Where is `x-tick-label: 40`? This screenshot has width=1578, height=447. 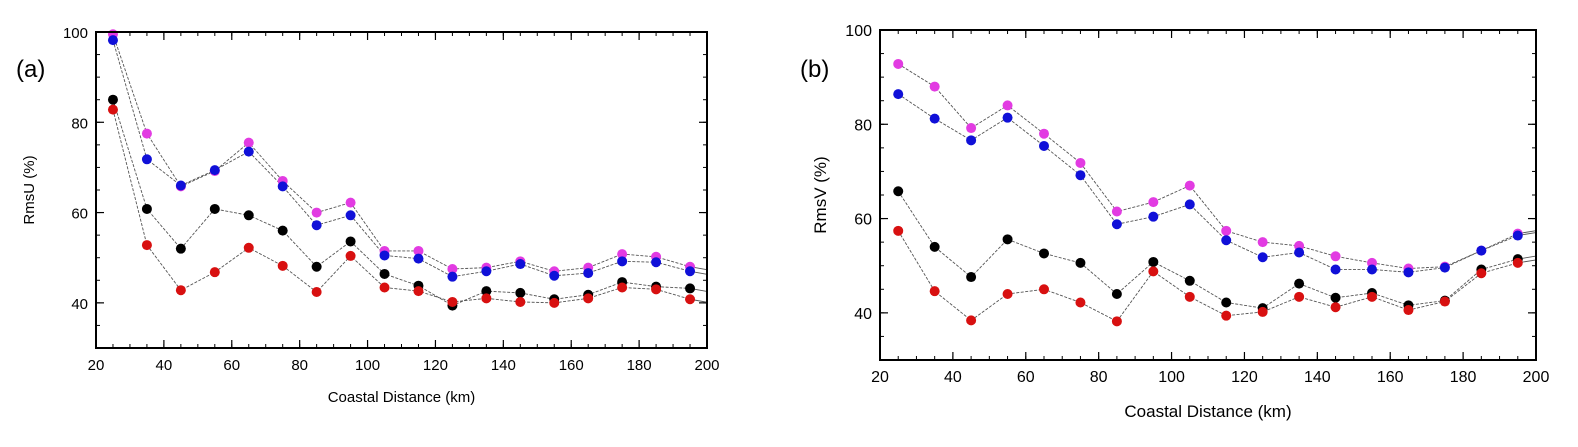 x-tick-label: 40 is located at coordinates (164, 365).